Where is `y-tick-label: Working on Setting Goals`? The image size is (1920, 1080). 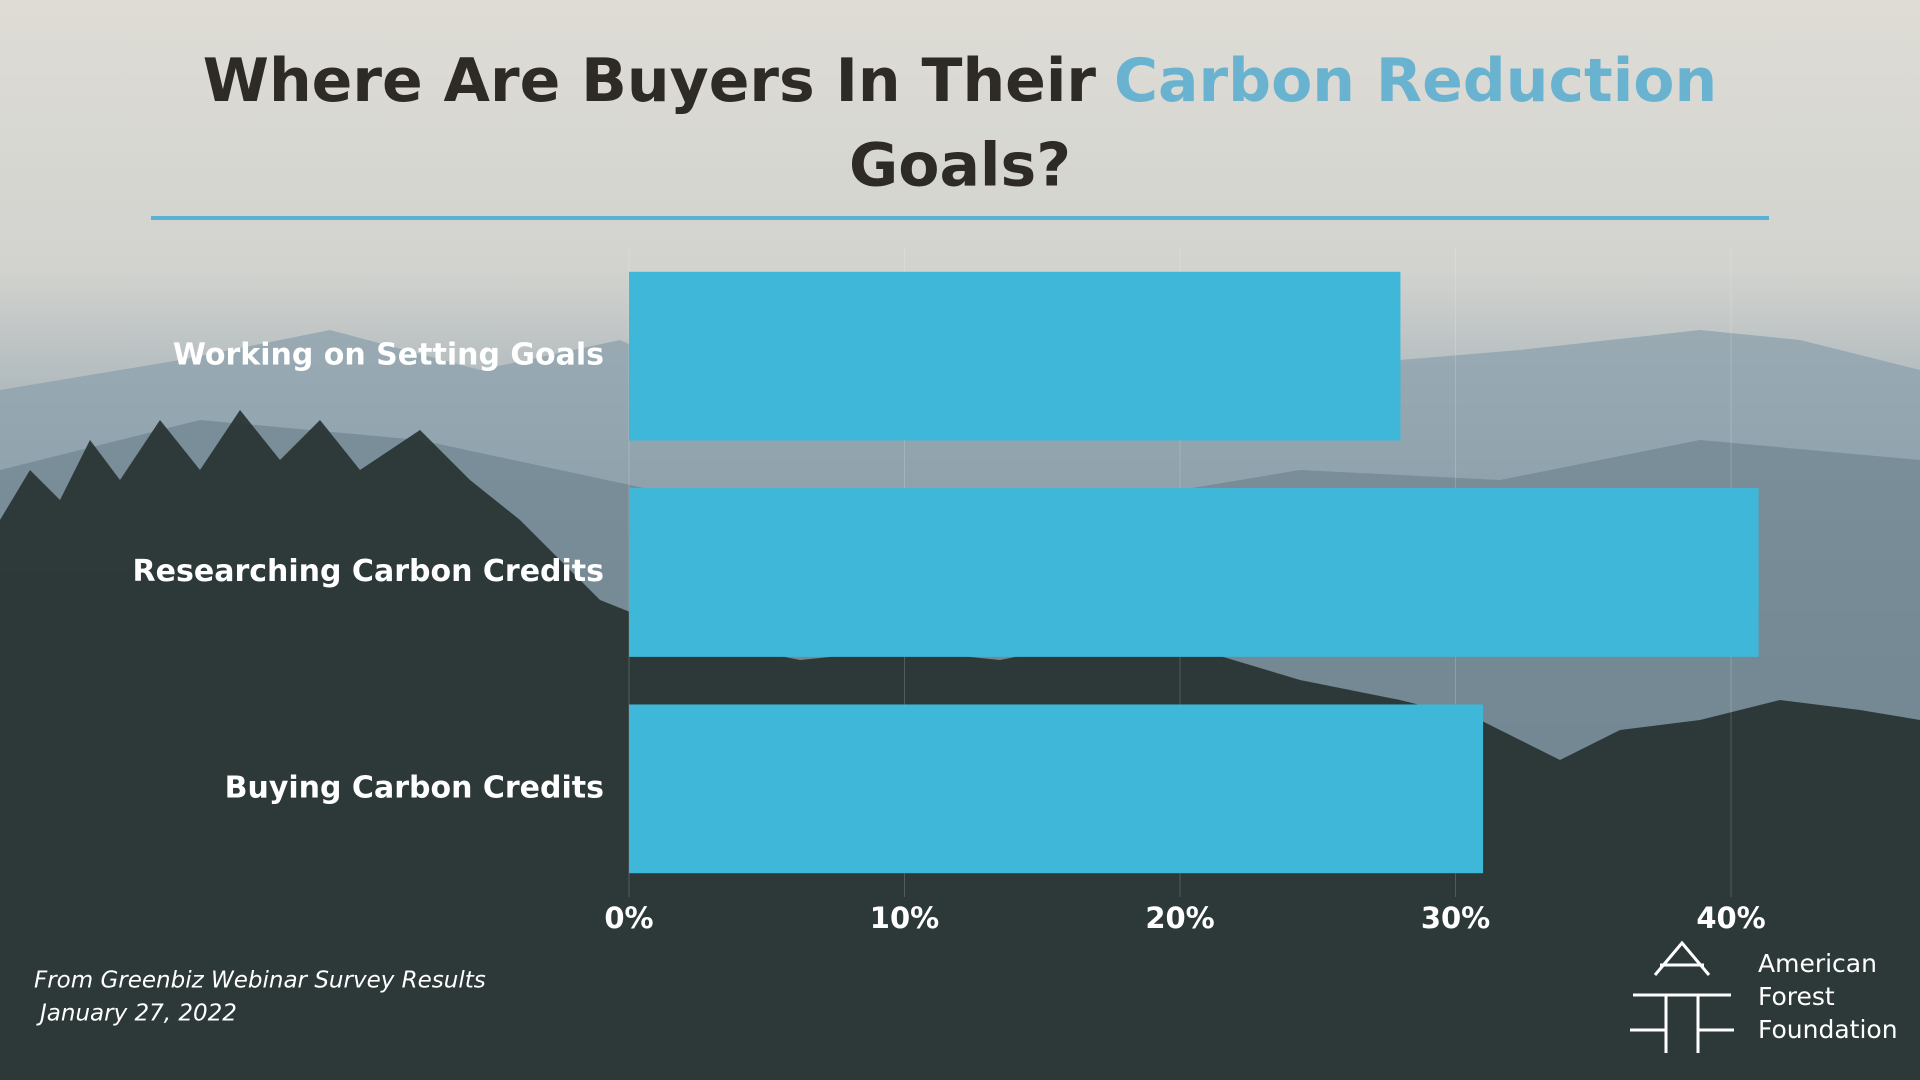
y-tick-label: Working on Setting Goals is located at coordinates (388, 355).